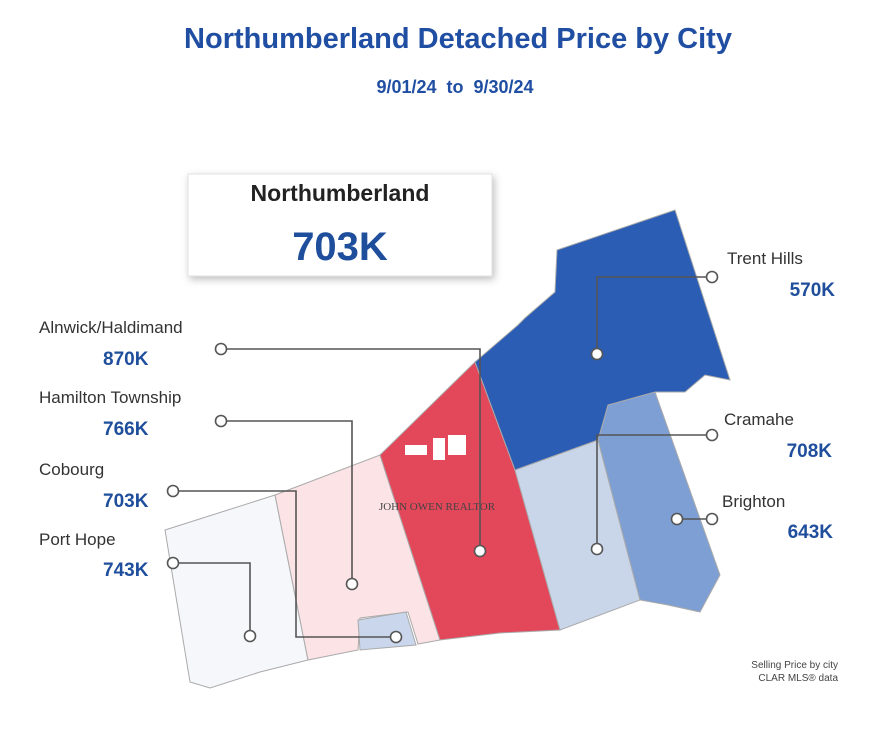  Describe the element at coordinates (435, 447) in the screenshot. I see `island-shapes` at that location.